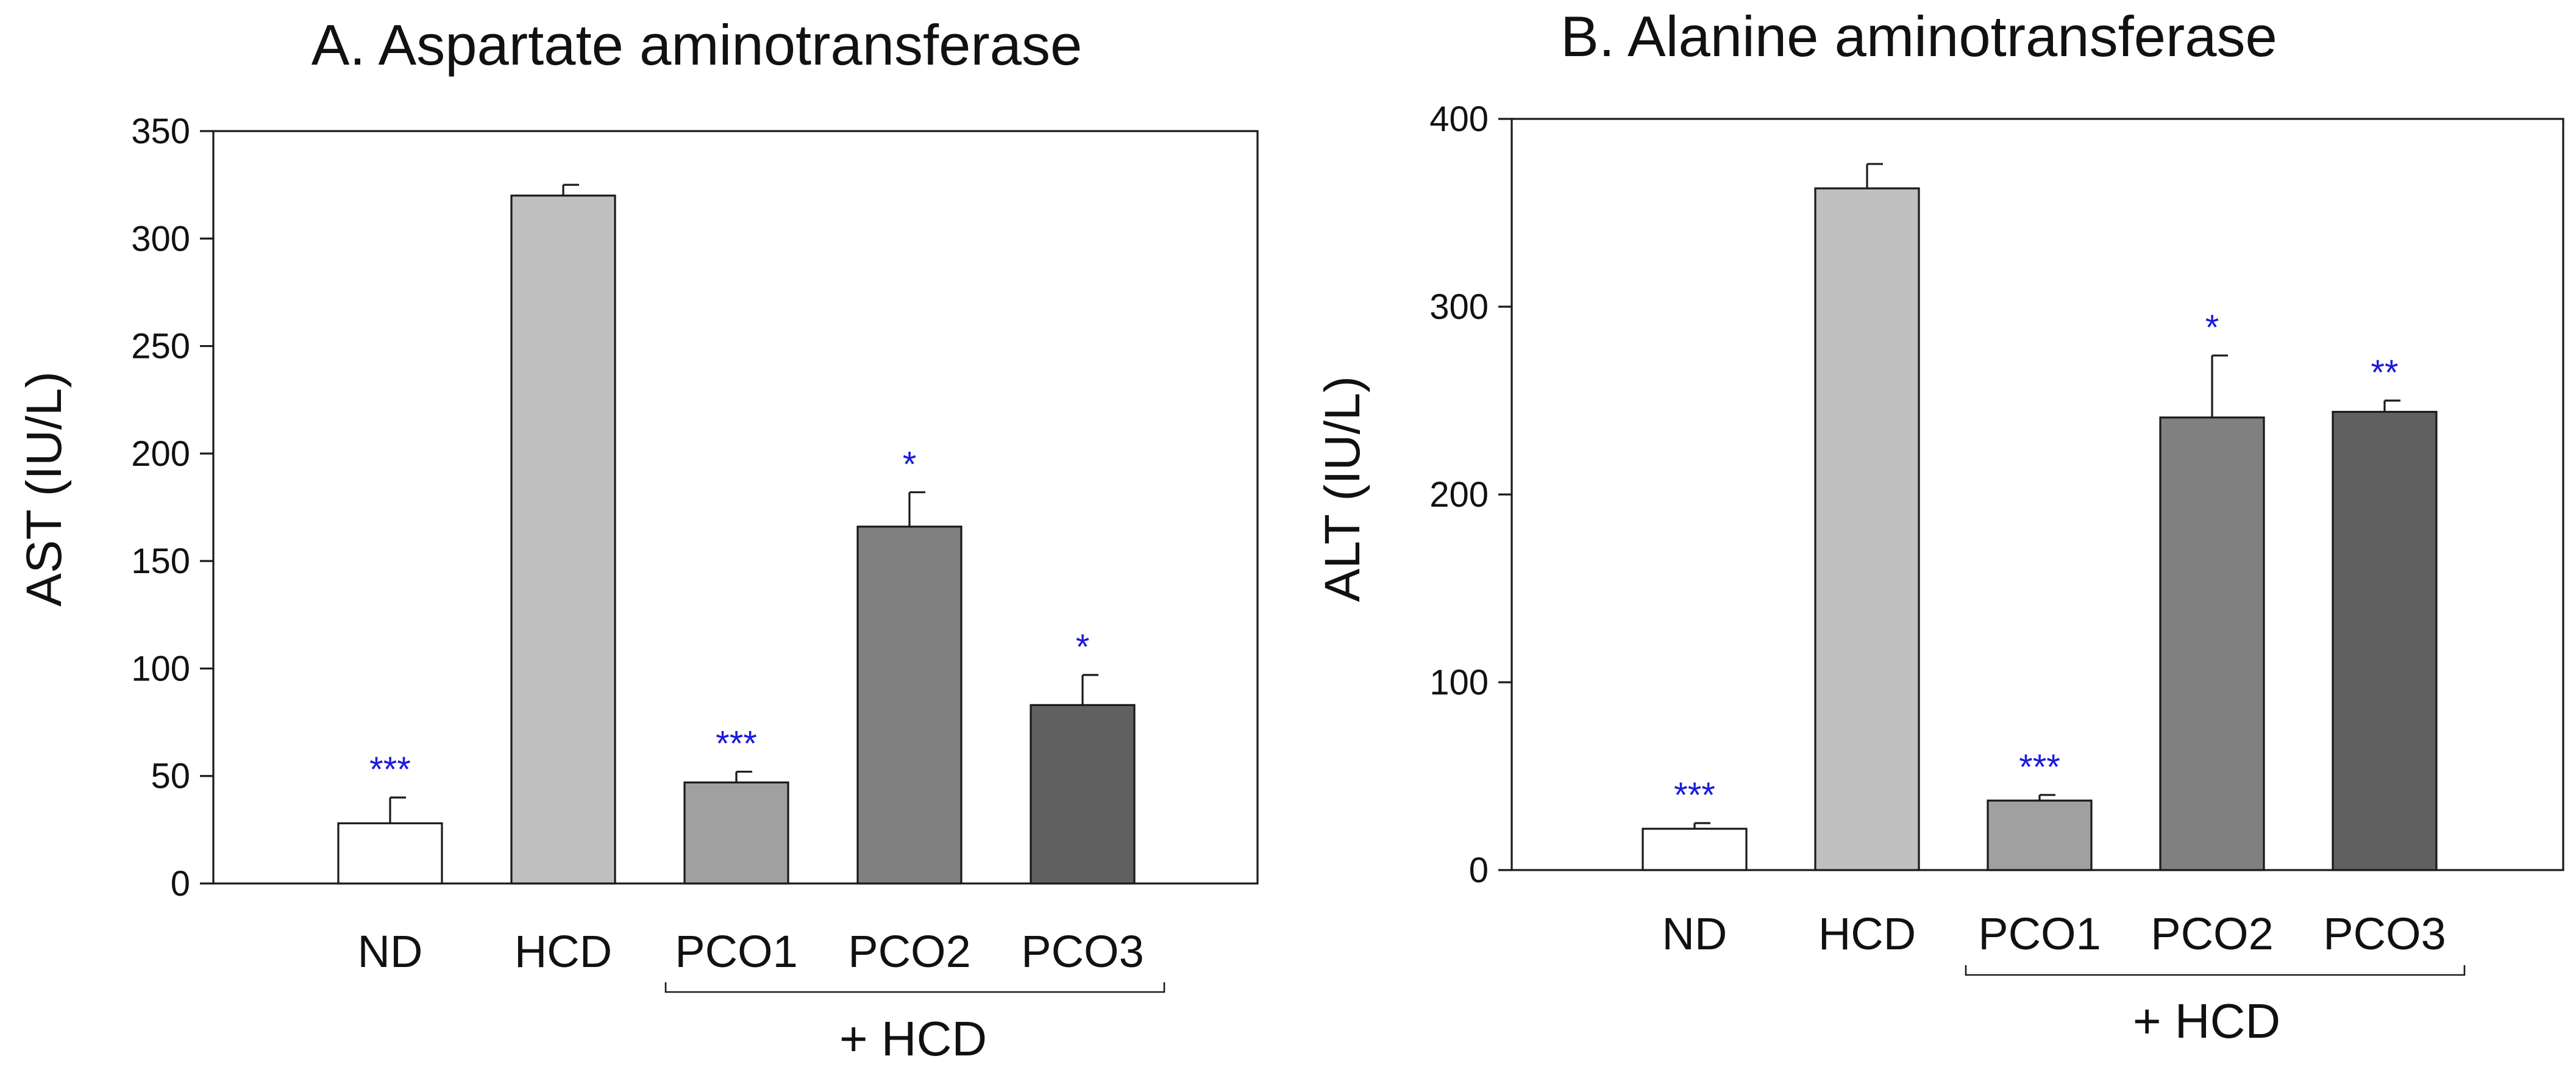 The height and width of the screenshot is (1067, 2576). I want to click on y-axis-label: AST (IU/L), so click(44, 489).